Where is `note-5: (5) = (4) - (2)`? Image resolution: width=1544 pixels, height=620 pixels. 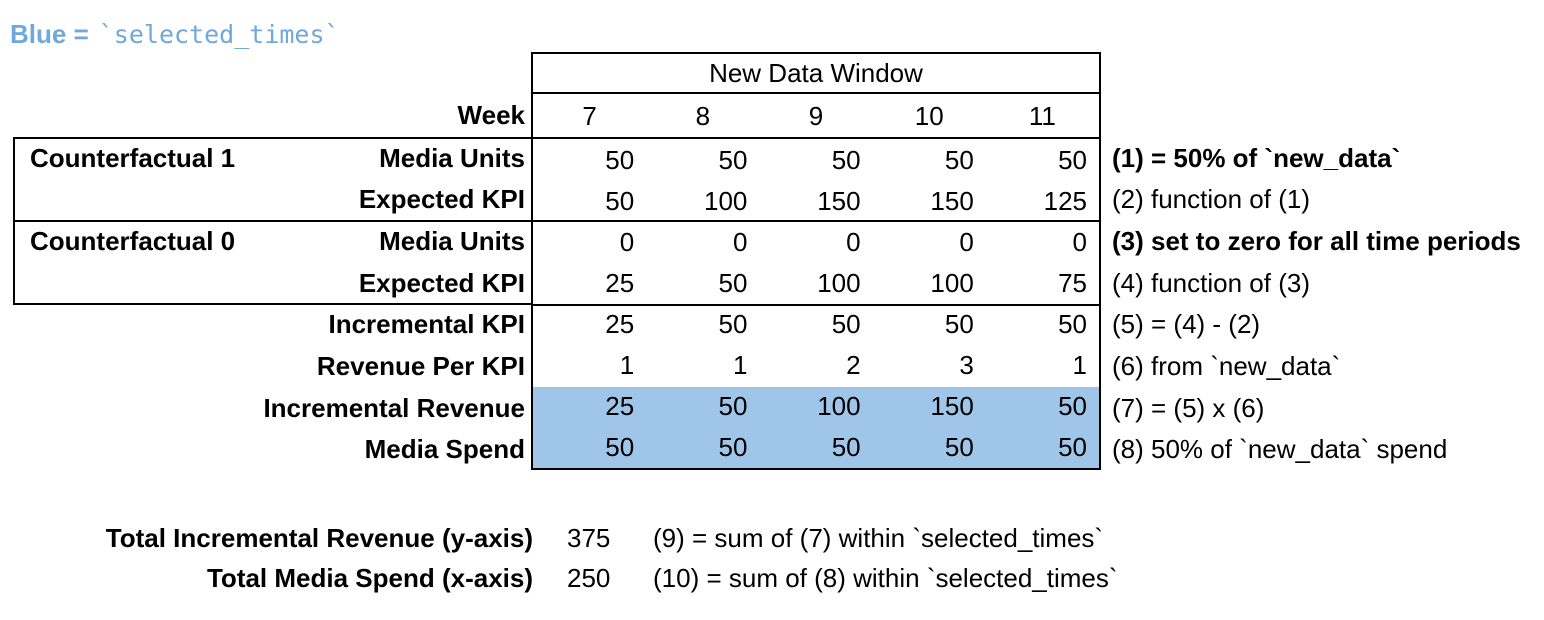
note-5: (5) = (4) - (2) is located at coordinates (1186, 324).